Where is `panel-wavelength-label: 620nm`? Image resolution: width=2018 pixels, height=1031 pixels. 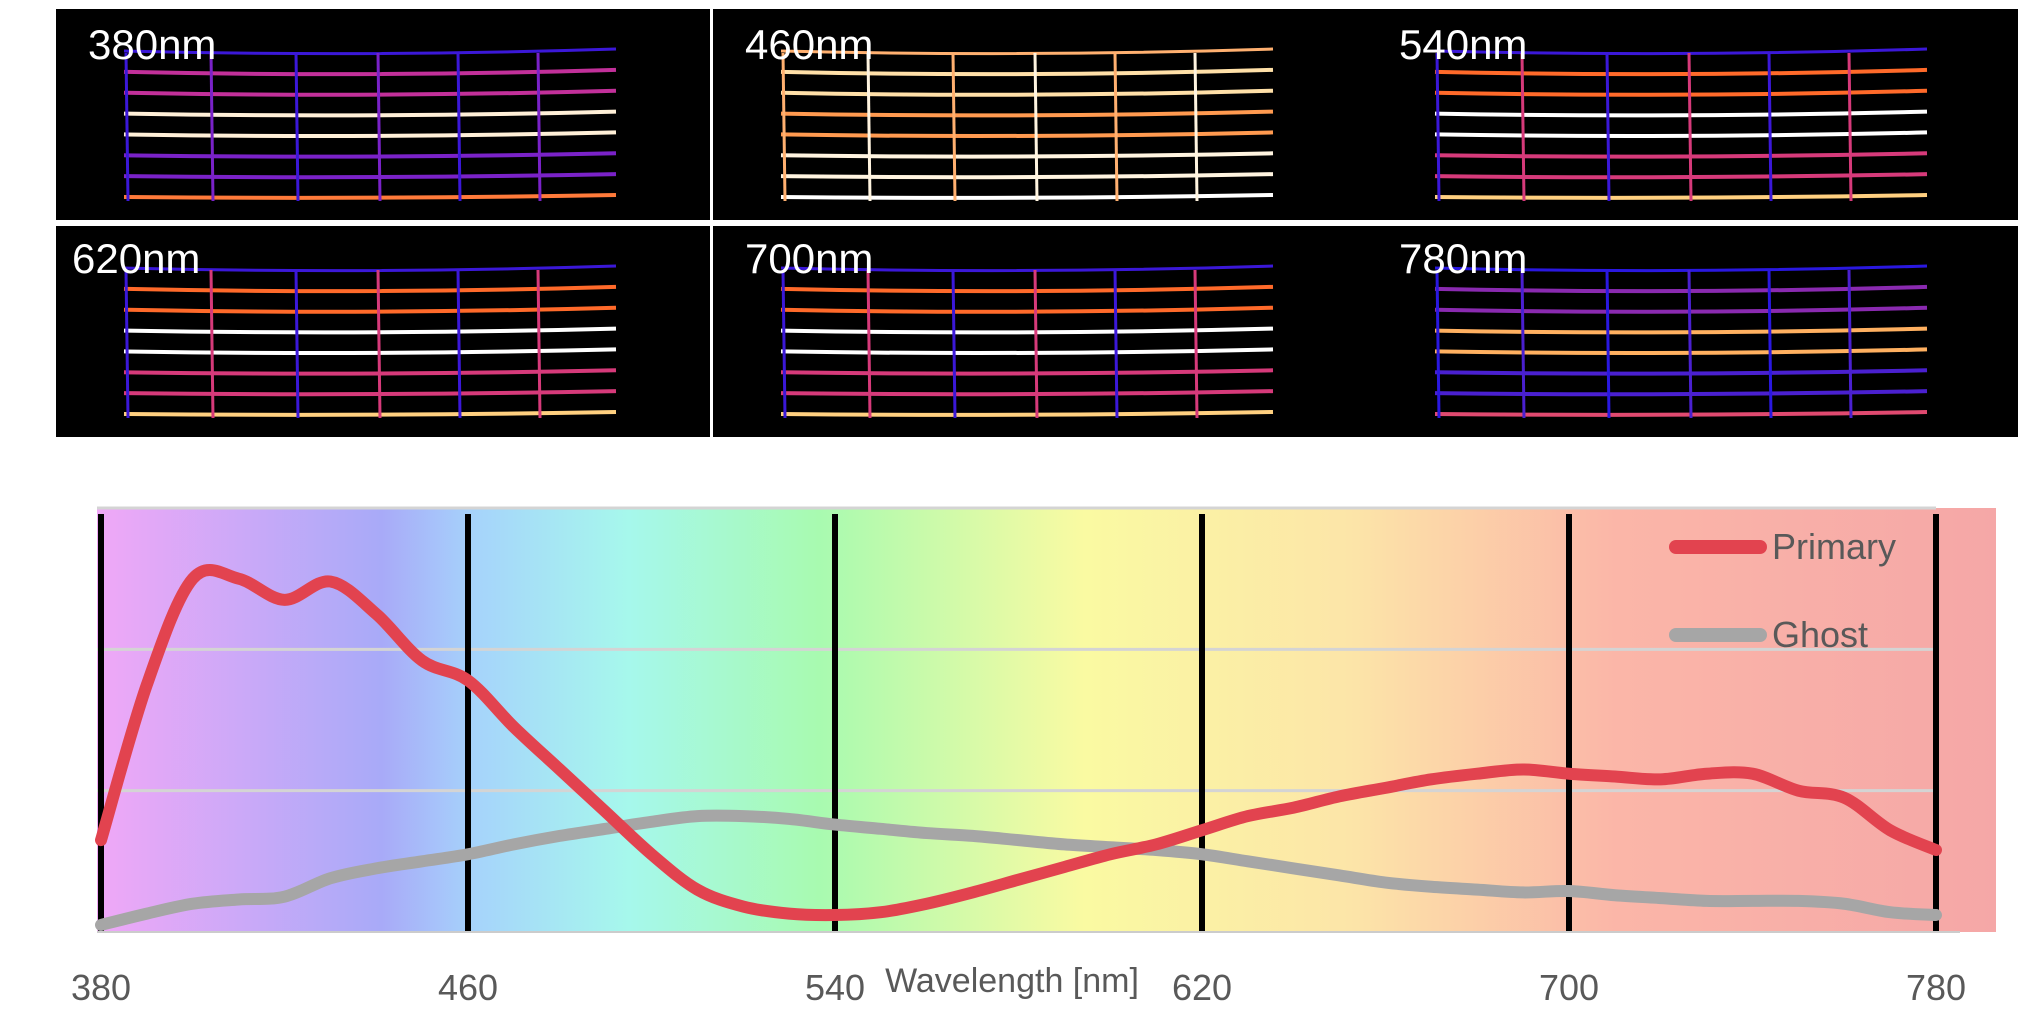 panel-wavelength-label: 620nm is located at coordinates (136, 258).